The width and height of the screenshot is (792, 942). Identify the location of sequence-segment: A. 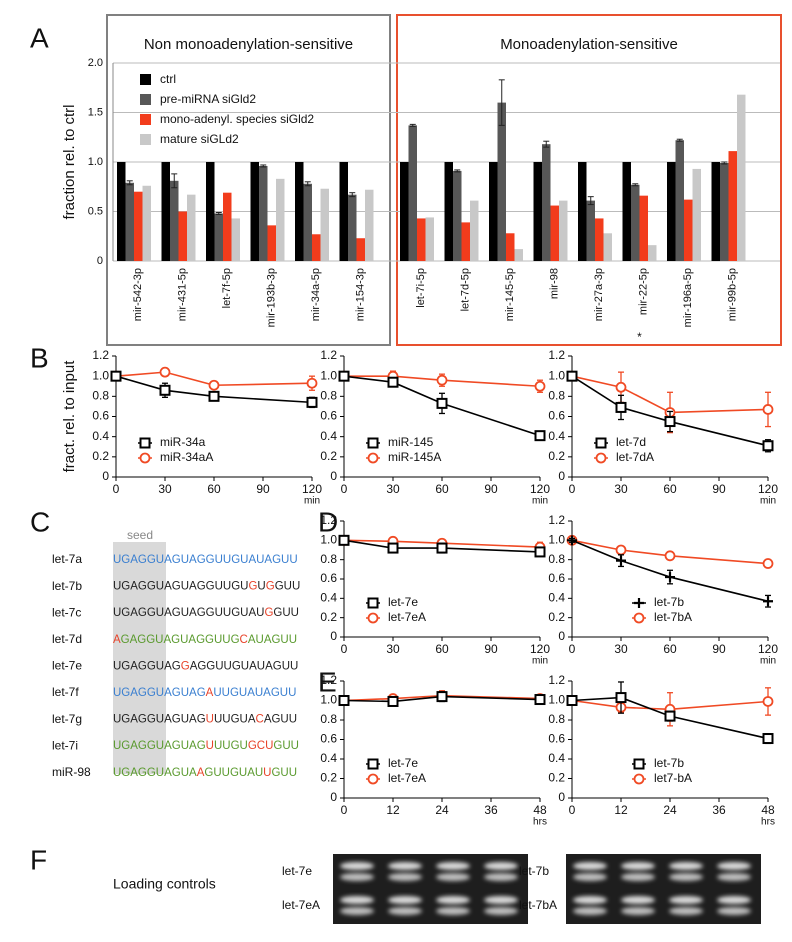
(201, 773).